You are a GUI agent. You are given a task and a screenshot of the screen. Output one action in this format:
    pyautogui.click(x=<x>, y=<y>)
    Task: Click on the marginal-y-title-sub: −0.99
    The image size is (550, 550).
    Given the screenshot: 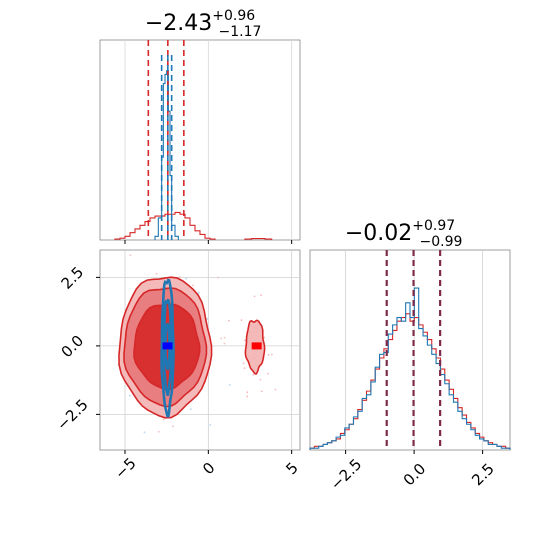 What is the action you would take?
    pyautogui.click(x=441, y=242)
    